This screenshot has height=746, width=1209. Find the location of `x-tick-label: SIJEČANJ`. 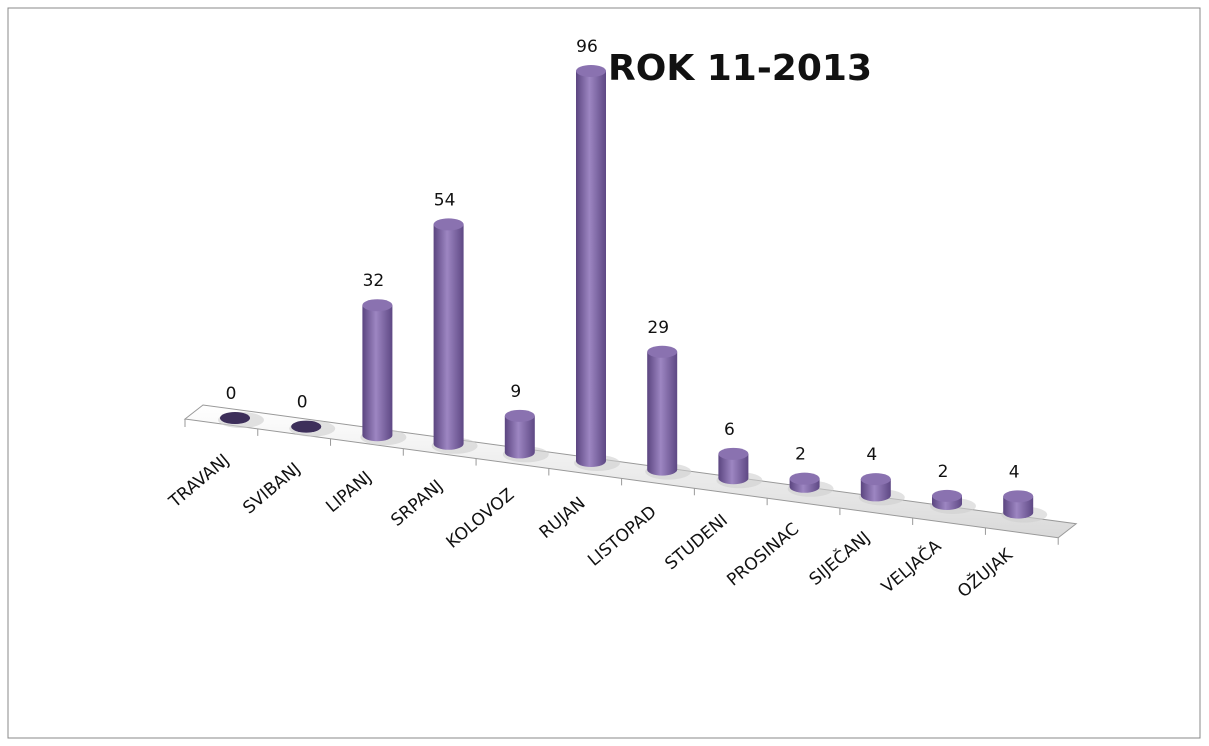

x-tick-label: SIJEČANJ is located at coordinates (839, 558).